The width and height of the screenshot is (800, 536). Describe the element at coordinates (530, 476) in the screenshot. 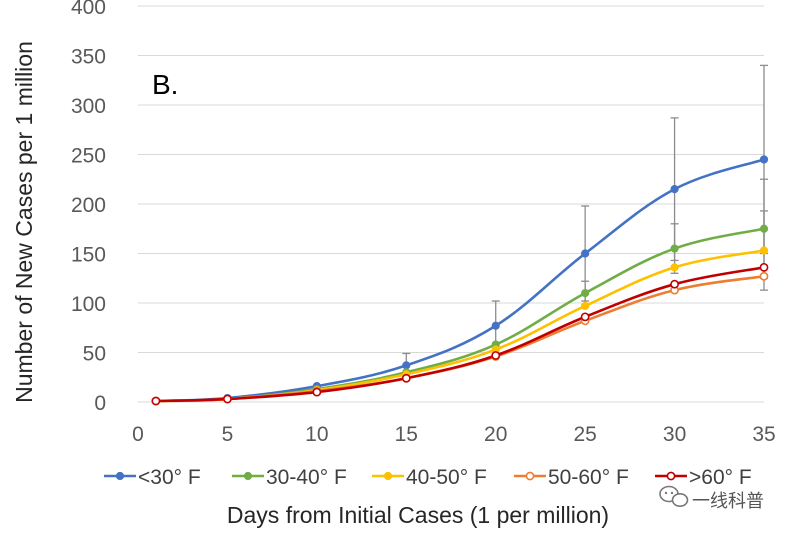

I see `legend-item-4-swatch-marker` at that location.